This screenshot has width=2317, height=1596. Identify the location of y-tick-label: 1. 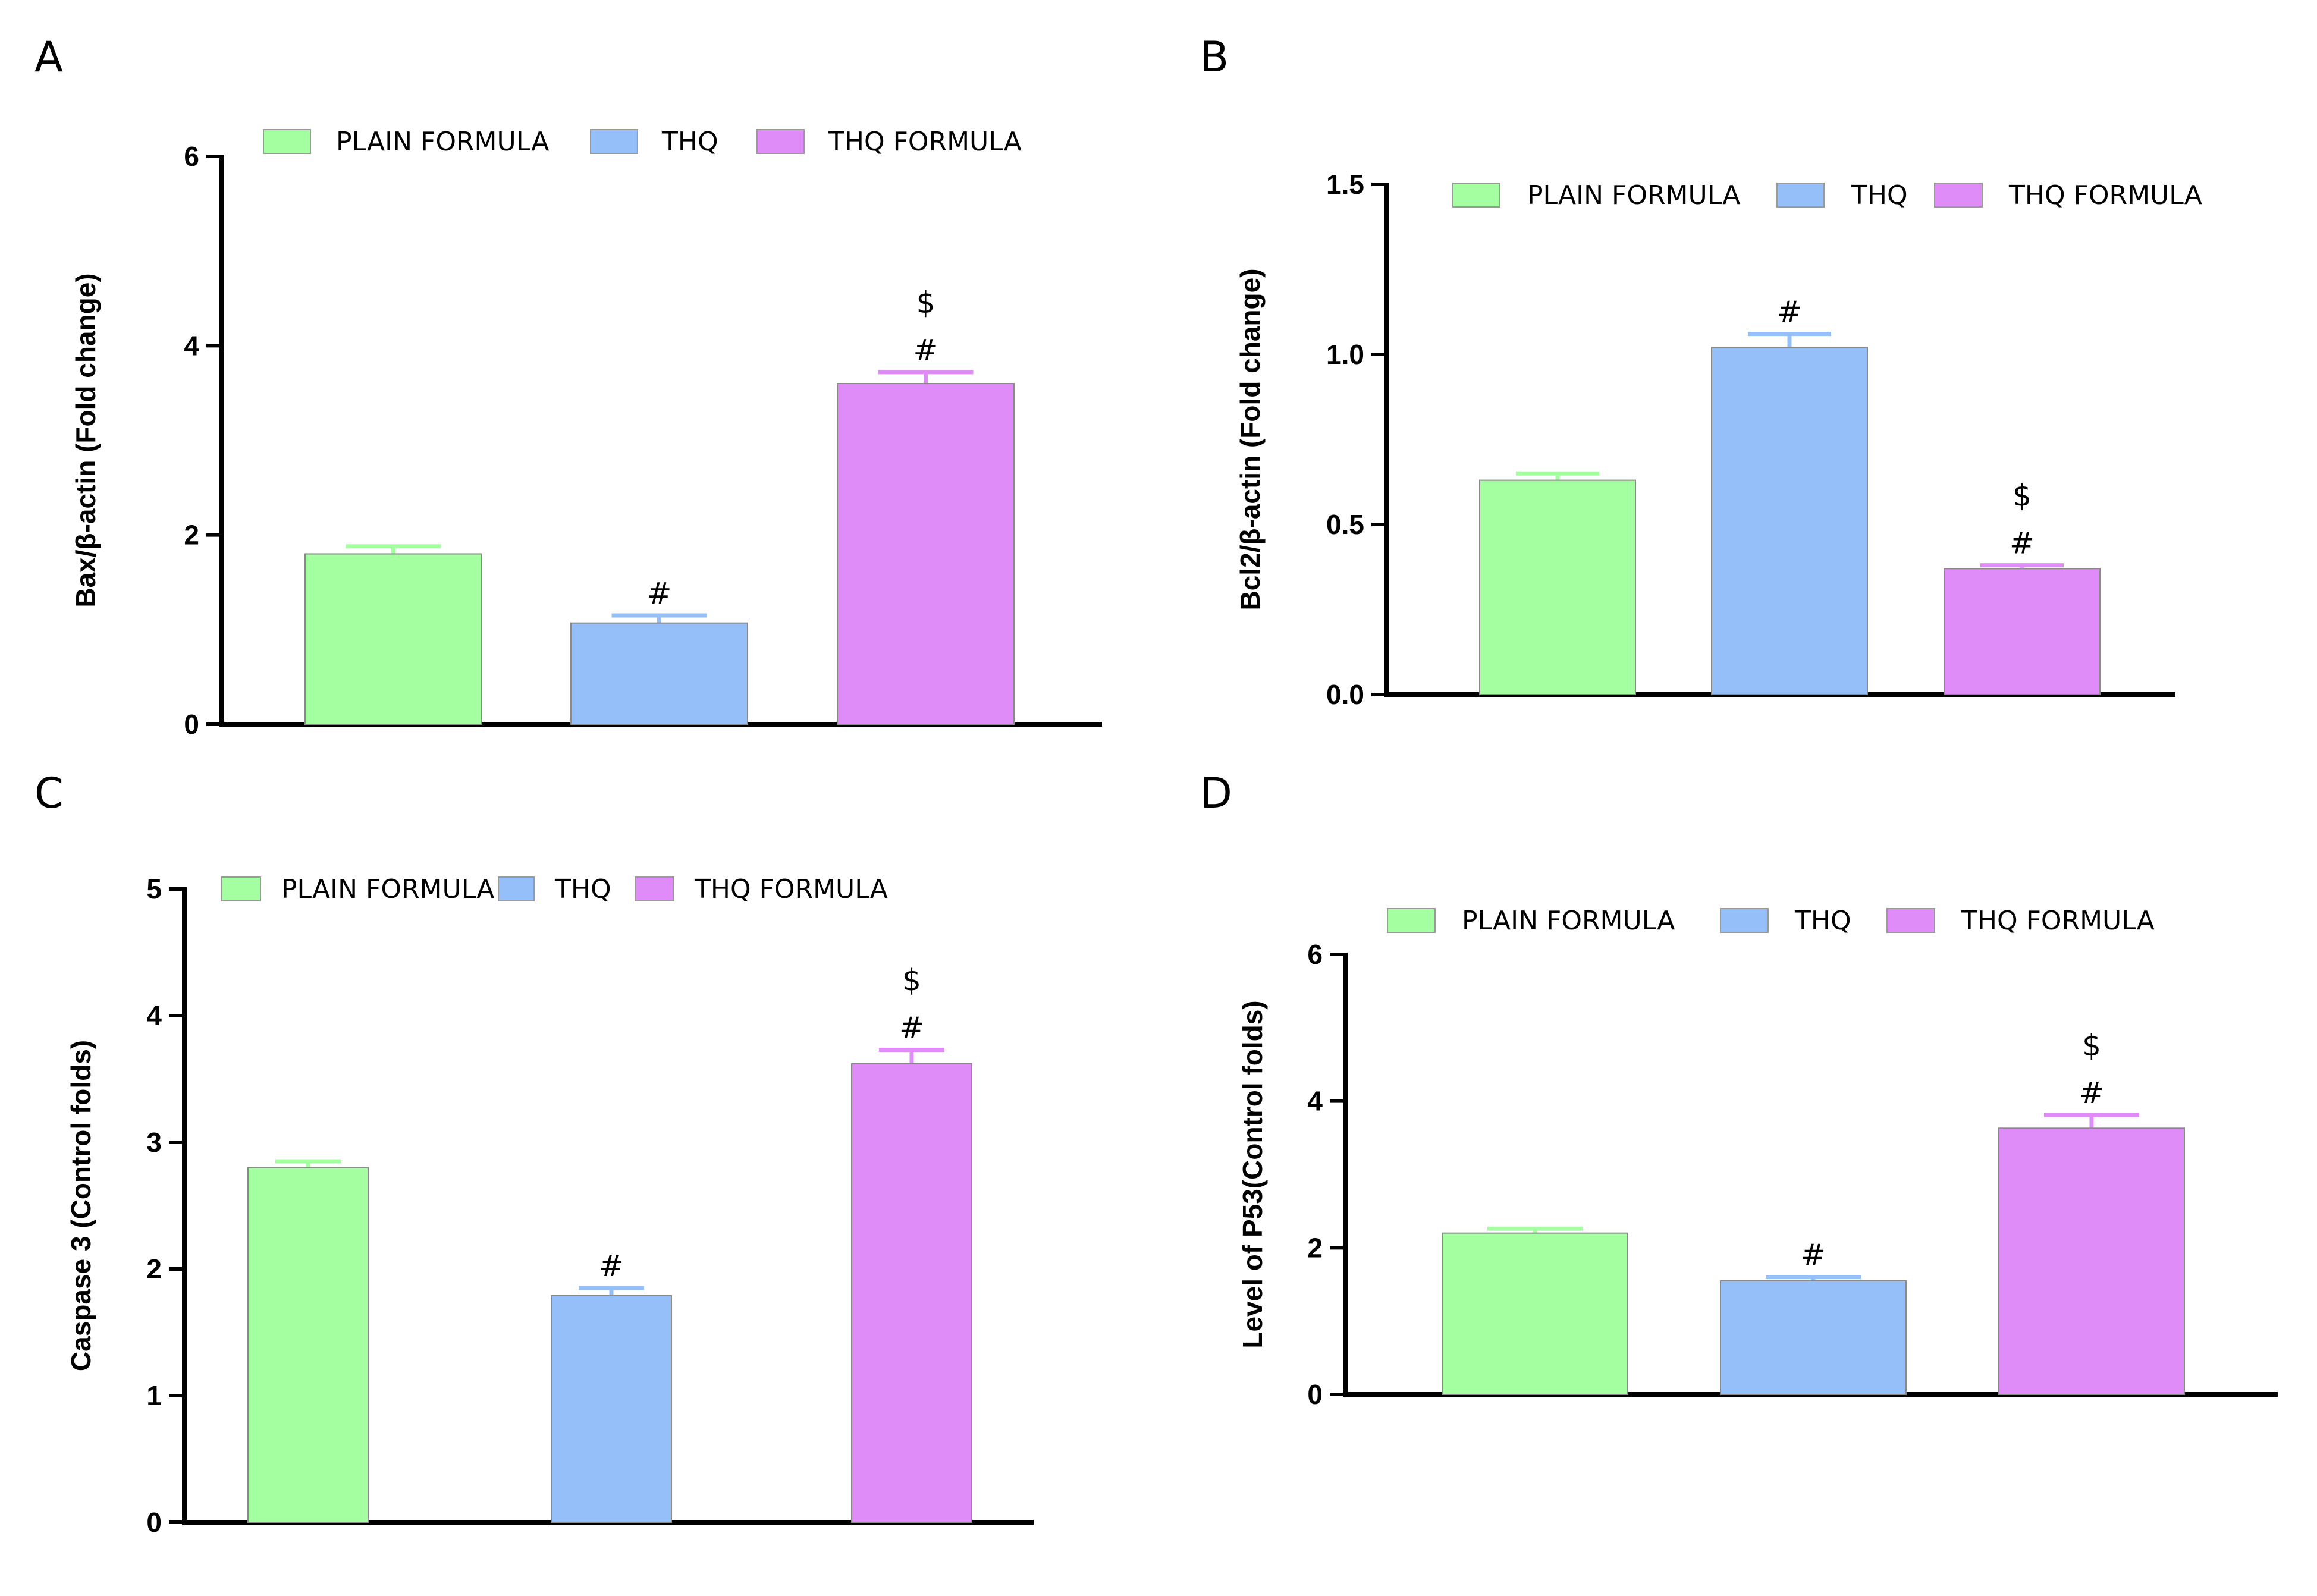
(154, 1395).